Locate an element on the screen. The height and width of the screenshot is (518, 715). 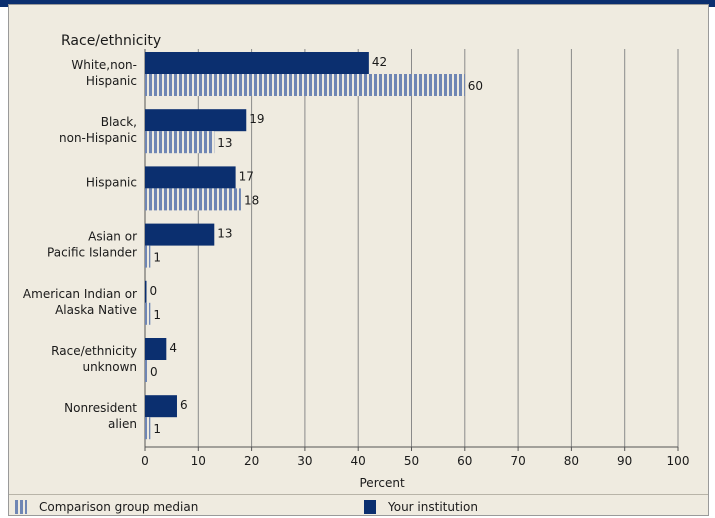
category-label-5-0: Race/ethnicity is located at coordinates (94, 351).